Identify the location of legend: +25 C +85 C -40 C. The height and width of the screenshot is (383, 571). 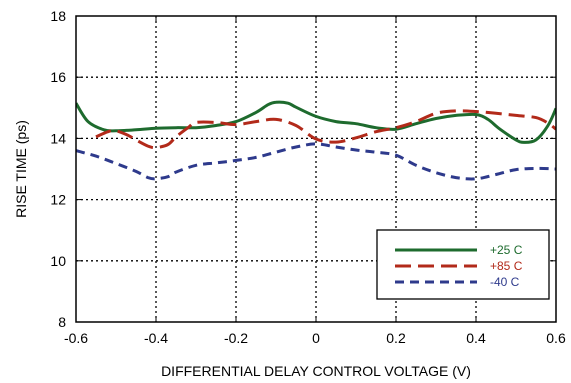
(463, 264).